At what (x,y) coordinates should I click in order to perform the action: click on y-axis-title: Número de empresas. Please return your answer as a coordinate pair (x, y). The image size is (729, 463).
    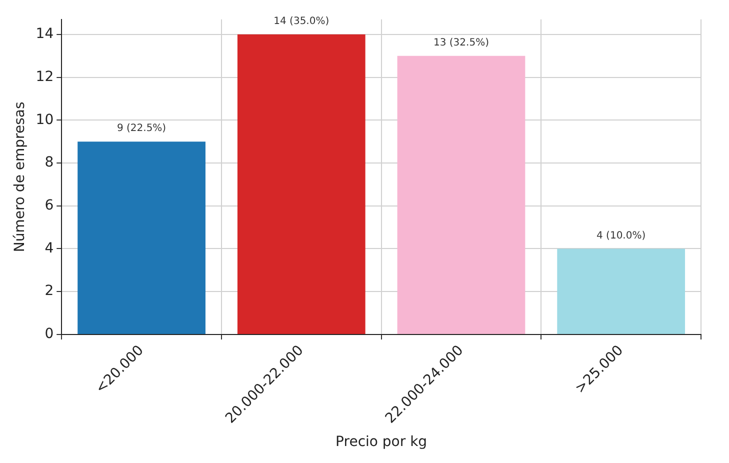
    Looking at the image, I should click on (20, 177).